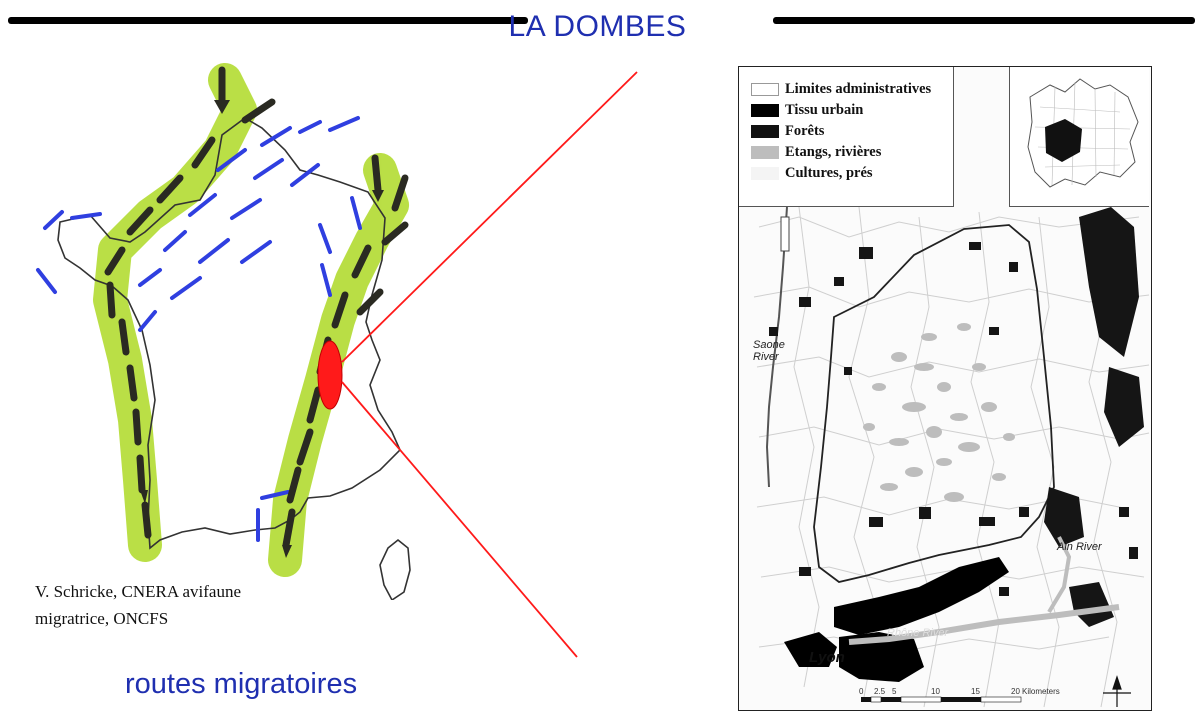 This screenshot has height=715, width=1195. What do you see at coordinates (1059, 575) in the screenshot?
I see `ain-river` at bounding box center [1059, 575].